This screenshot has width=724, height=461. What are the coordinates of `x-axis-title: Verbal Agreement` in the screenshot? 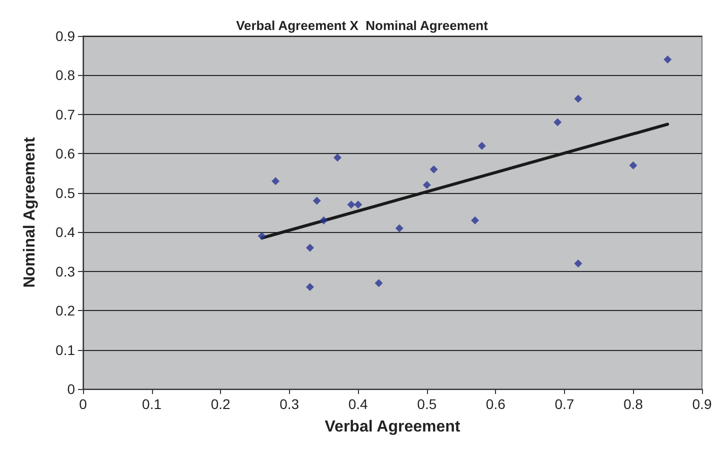 It's located at (392, 427).